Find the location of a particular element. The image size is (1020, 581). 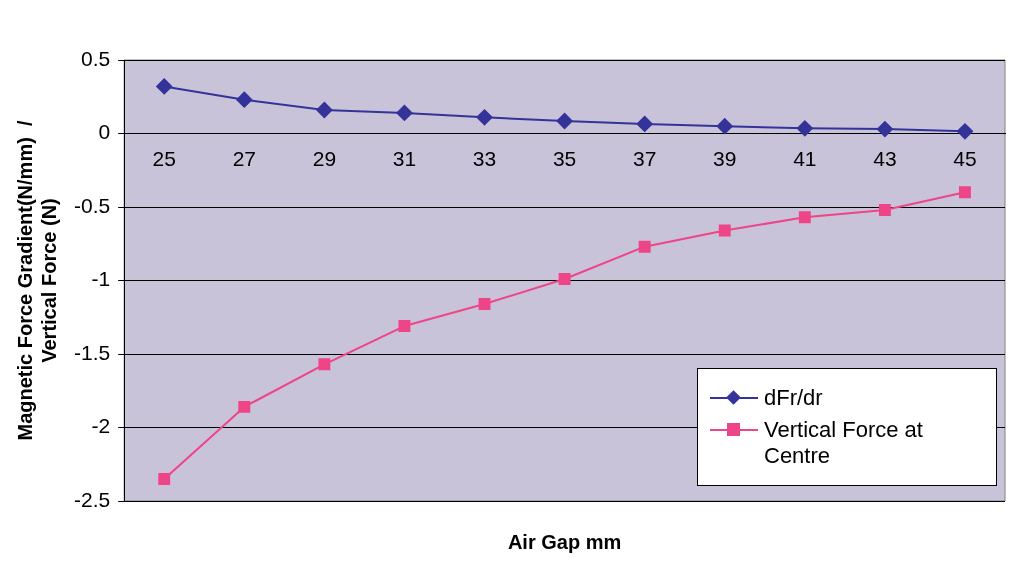

x-tick-label: 27 is located at coordinates (244, 158).